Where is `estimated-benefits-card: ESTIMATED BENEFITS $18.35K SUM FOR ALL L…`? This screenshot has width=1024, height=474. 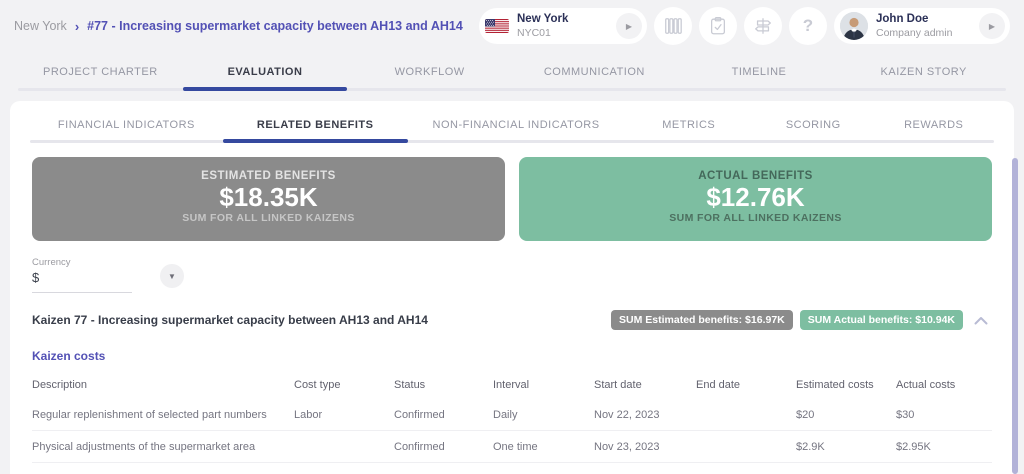
estimated-benefits-card: ESTIMATED BENEFITS $18.35K SUM FOR ALL L… is located at coordinates (268, 199).